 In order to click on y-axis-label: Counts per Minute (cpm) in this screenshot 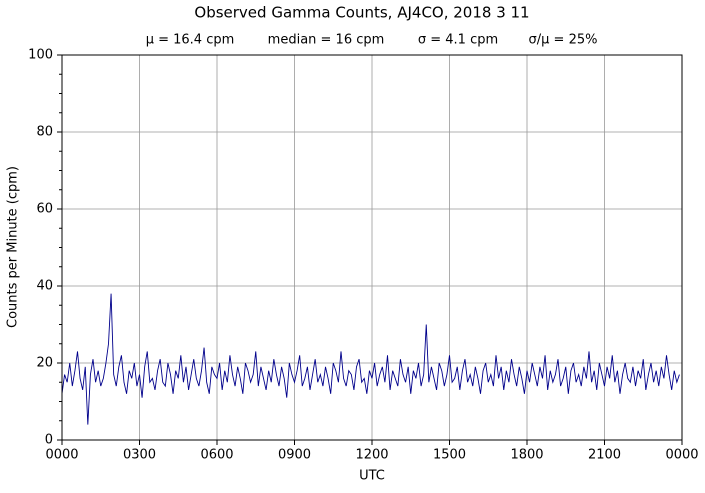, I will do `click(13, 247)`.